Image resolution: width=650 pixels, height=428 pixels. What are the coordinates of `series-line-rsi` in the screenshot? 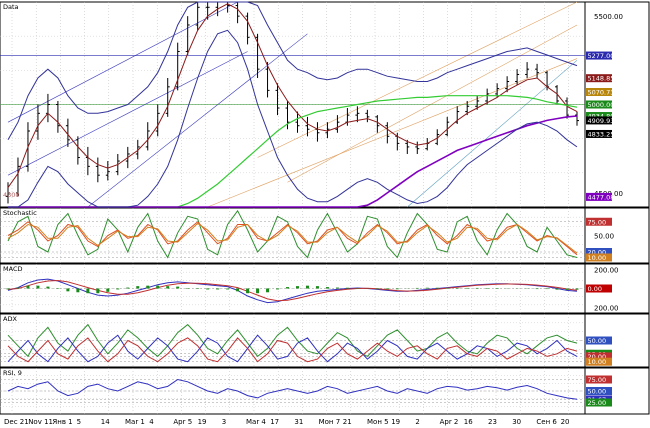 It's located at (292, 389).